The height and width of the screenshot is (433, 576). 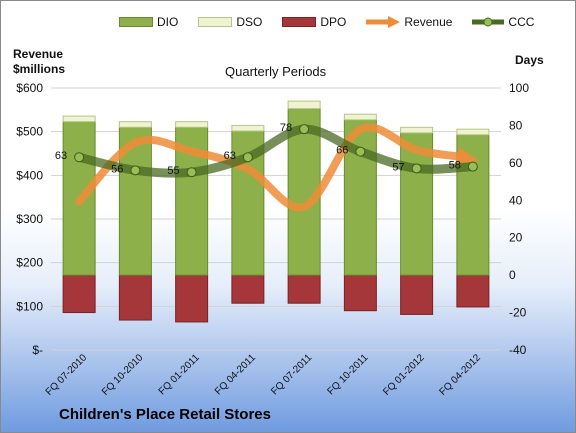 What do you see at coordinates (516, 163) in the screenshot?
I see `right-tick-label: 60` at bounding box center [516, 163].